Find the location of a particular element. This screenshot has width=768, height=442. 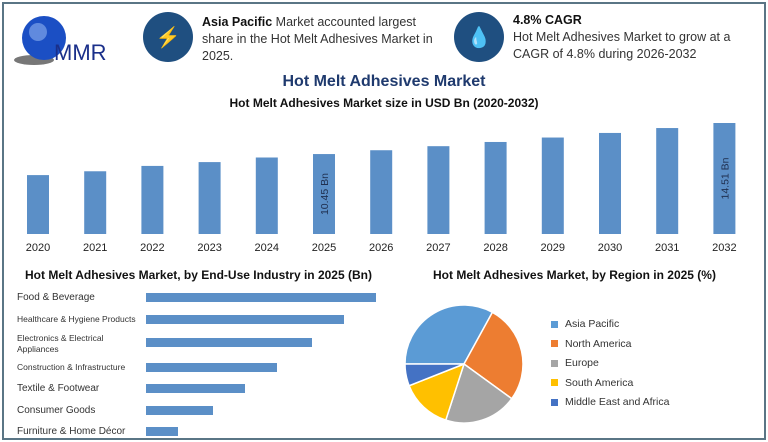

industry-label: Electronics & Electrical Appliances is located at coordinates (60, 343).